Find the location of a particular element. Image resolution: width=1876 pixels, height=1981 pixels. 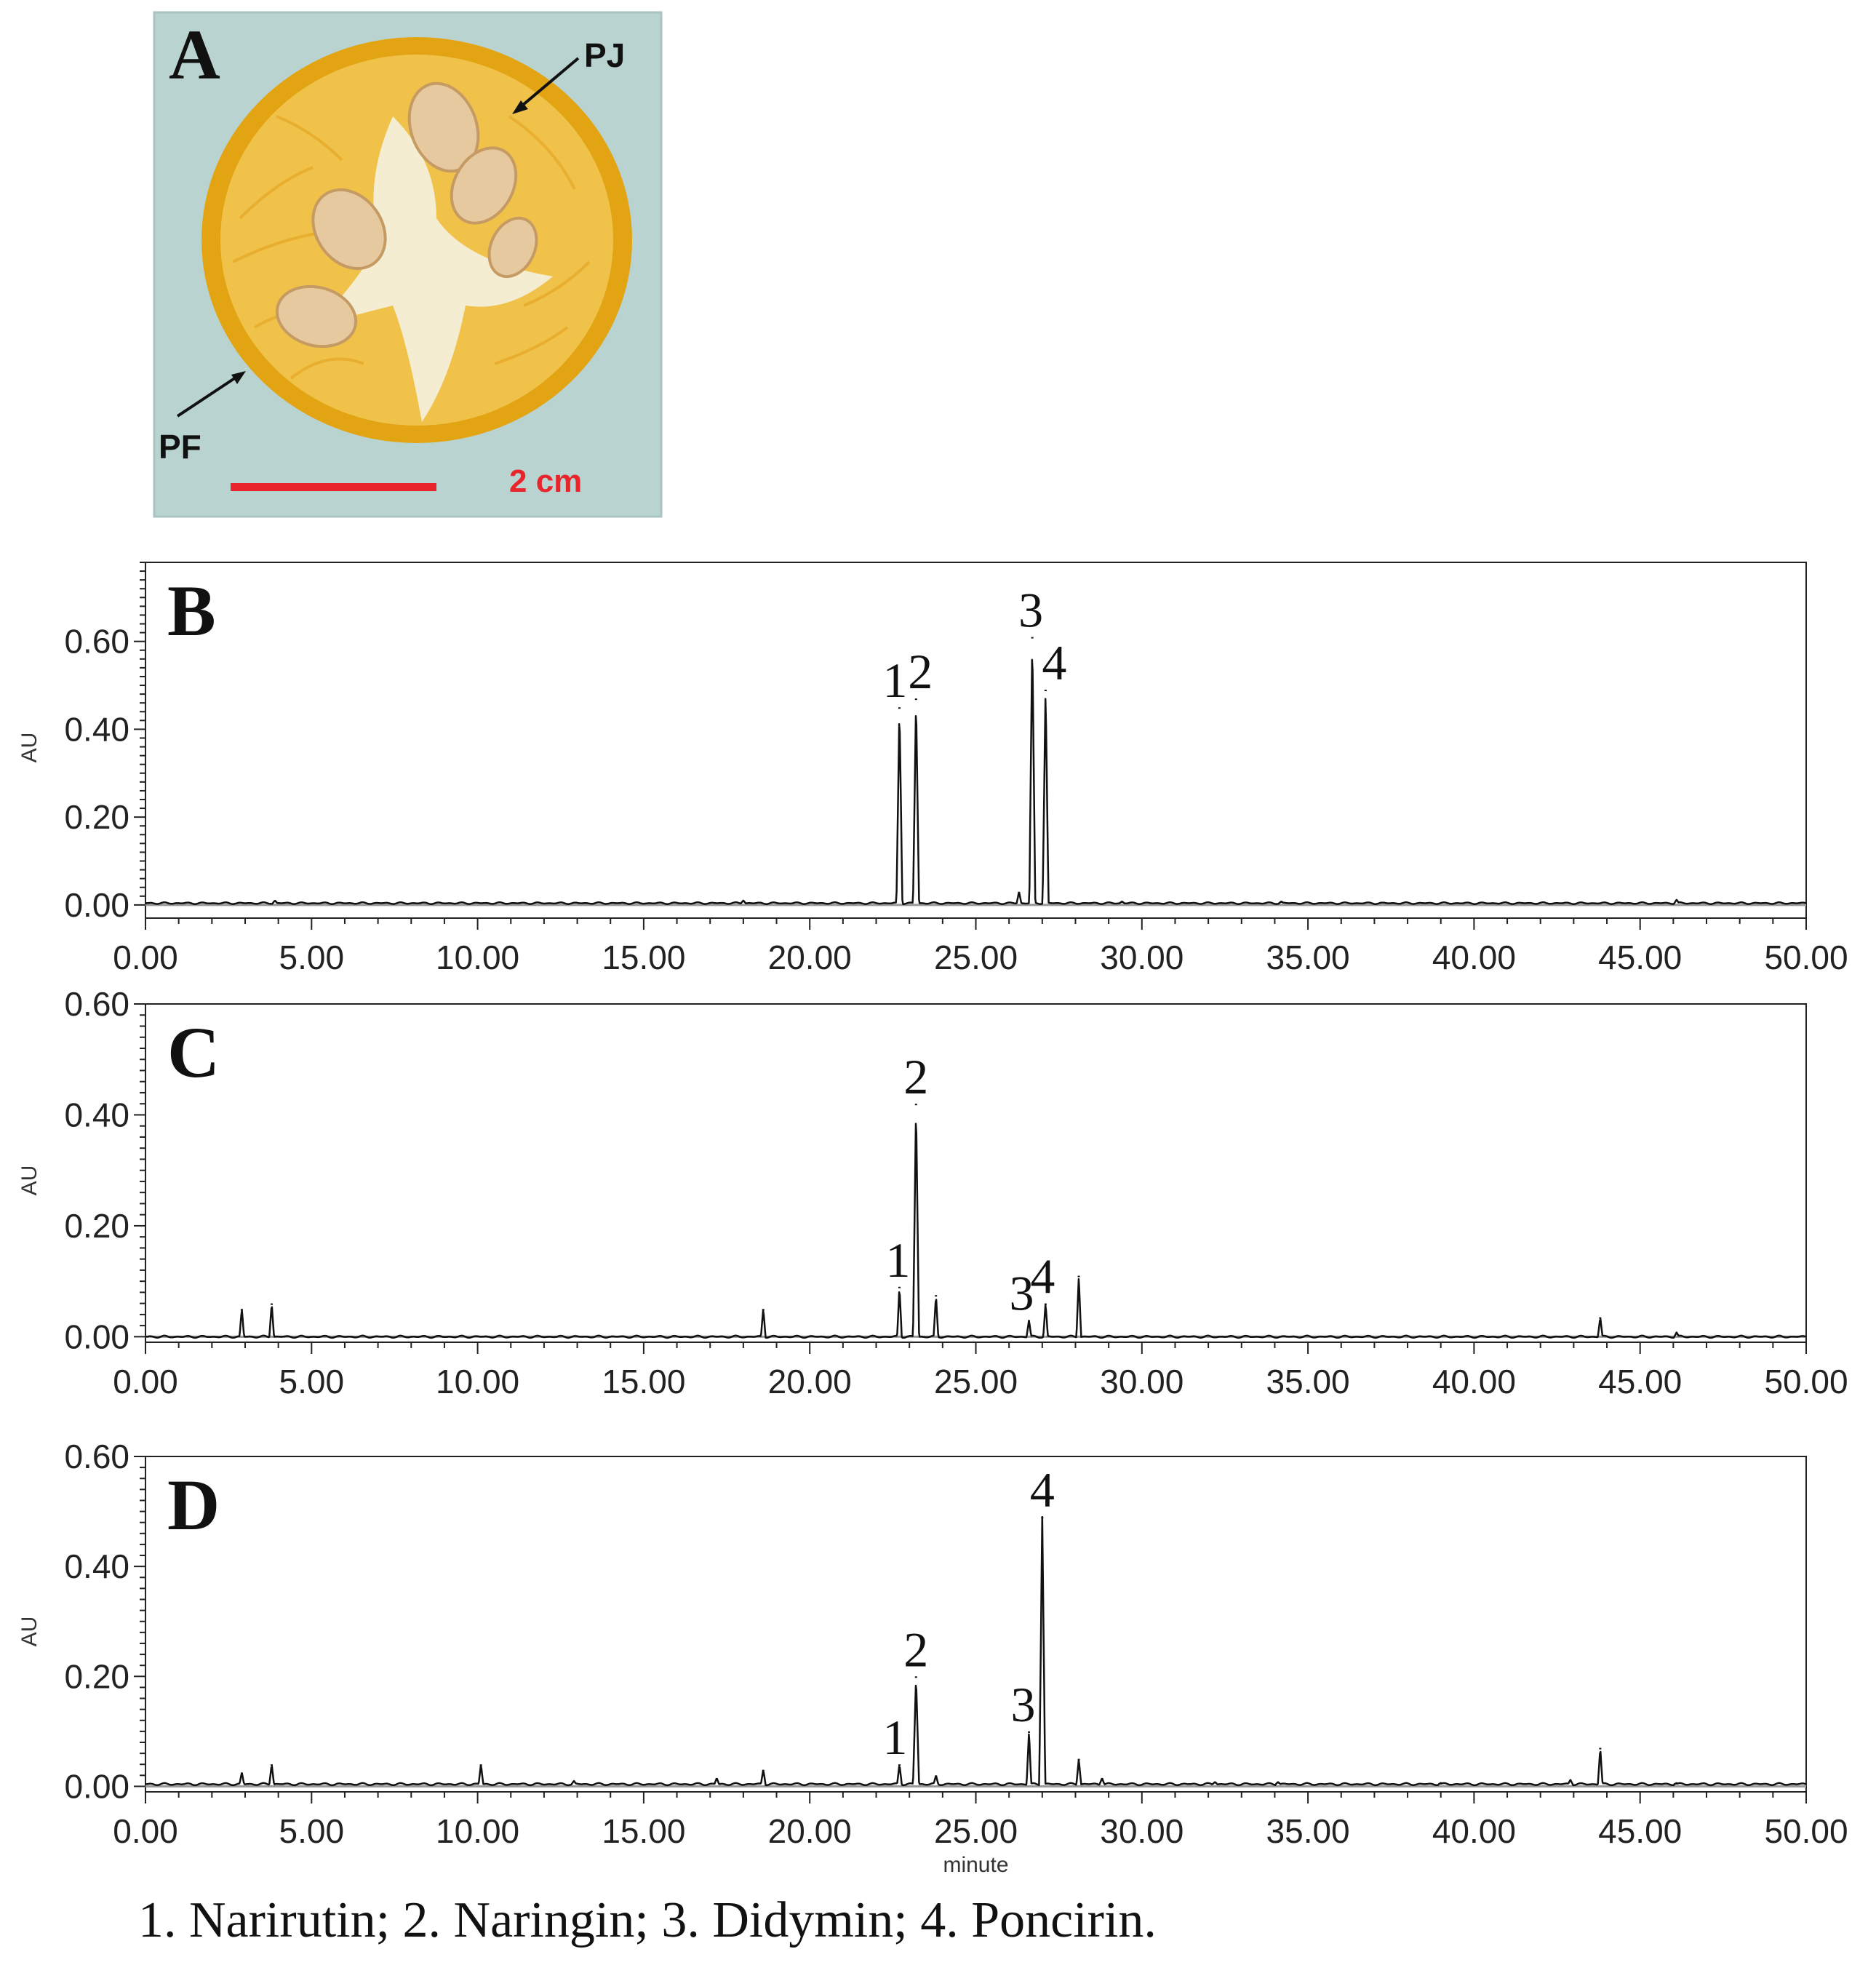

pj-annotation: PJ is located at coordinates (605, 55).